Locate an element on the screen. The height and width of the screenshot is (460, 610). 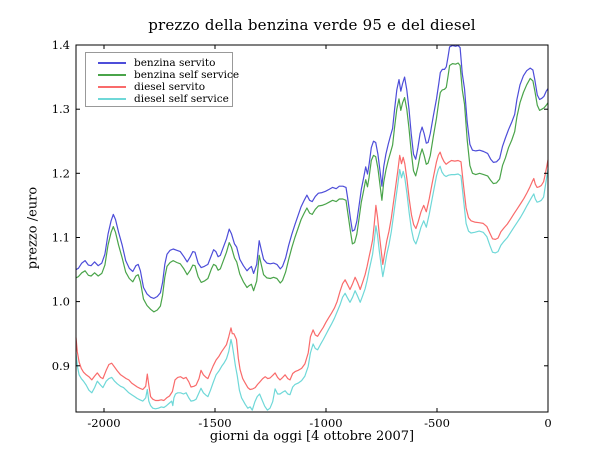
x-tick-label: -2000 is located at coordinates (103, 423).